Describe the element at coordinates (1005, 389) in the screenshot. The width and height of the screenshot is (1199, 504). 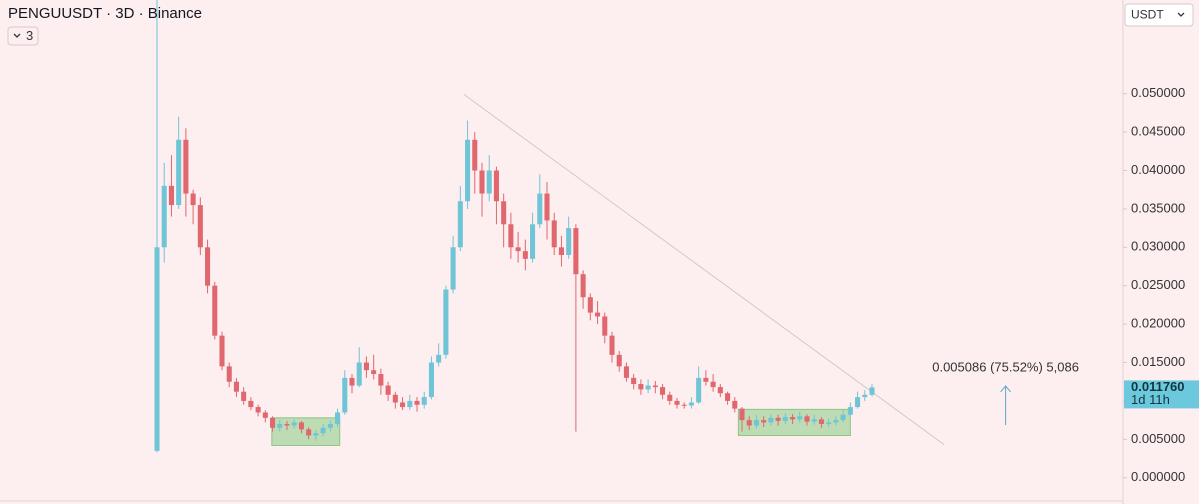
I see `measure-arrowhead` at that location.